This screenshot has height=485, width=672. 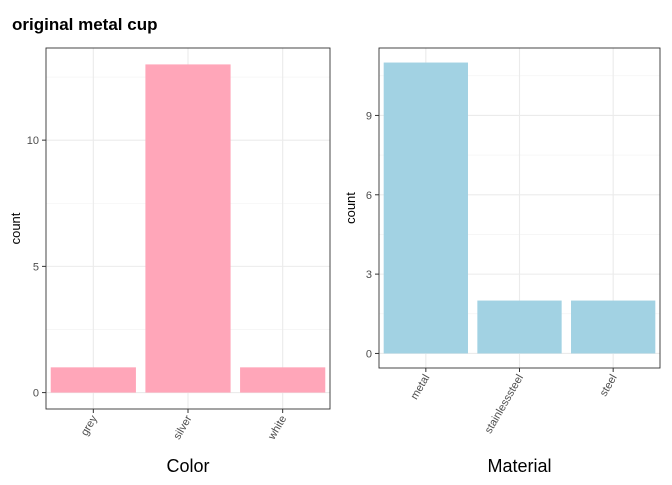 What do you see at coordinates (182, 427) in the screenshot?
I see `x-tick-label: silver` at bounding box center [182, 427].